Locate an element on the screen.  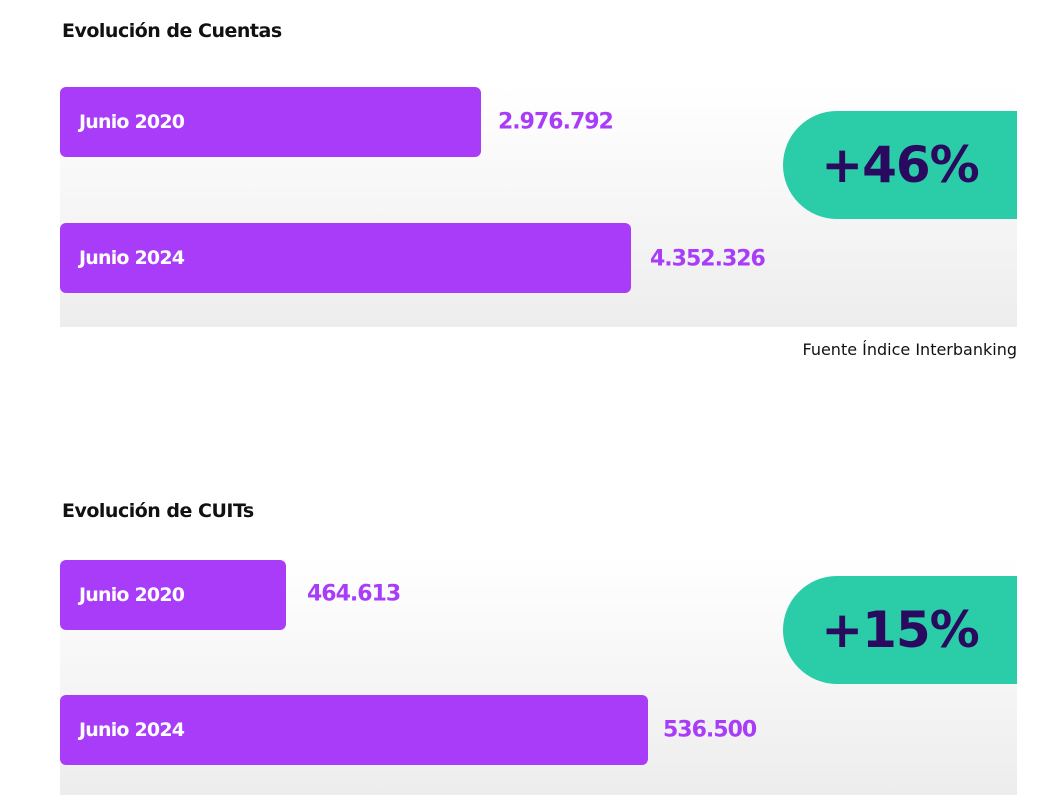
growth-badge: +15% is located at coordinates (900, 630).